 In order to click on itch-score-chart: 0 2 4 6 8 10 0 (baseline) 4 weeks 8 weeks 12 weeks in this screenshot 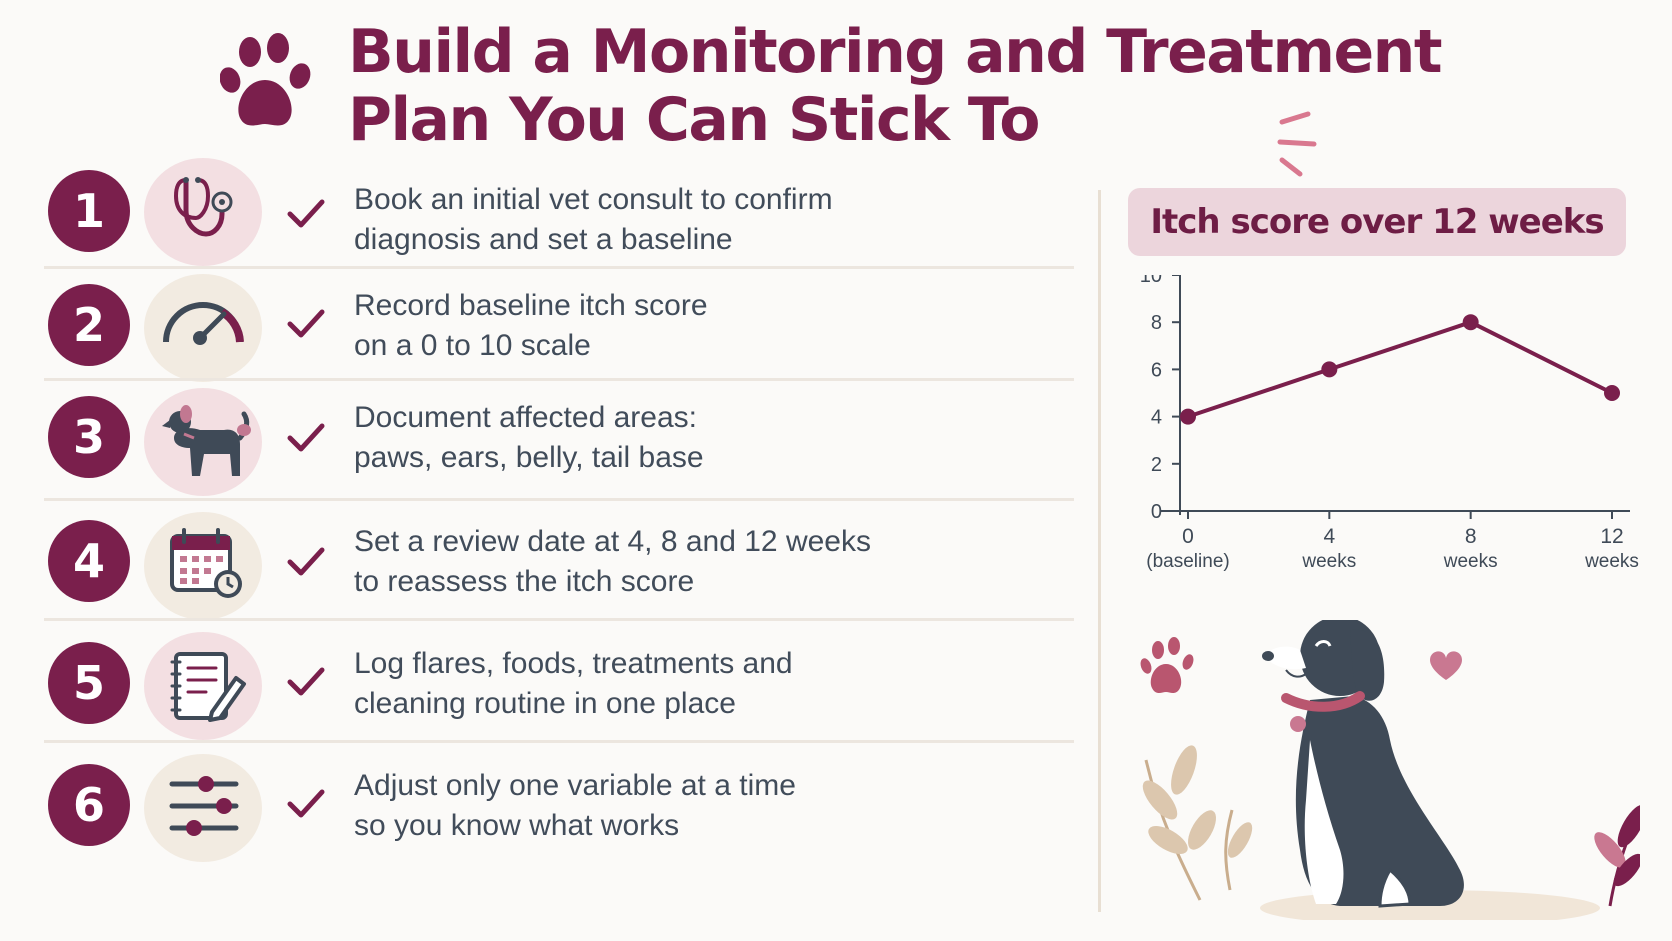, I will do `click(1389, 423)`.